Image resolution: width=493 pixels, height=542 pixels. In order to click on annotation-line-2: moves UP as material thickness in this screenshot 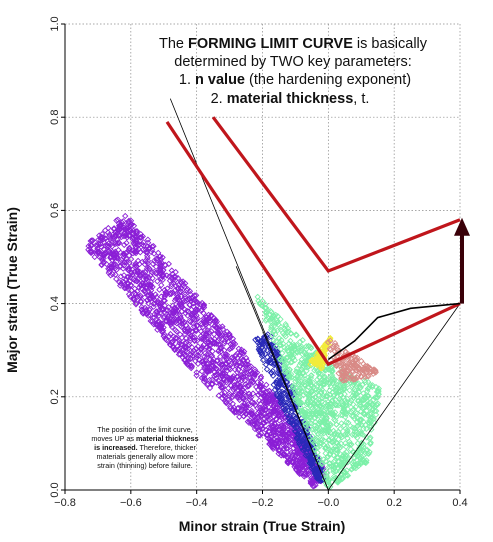, I will do `click(144, 438)`.